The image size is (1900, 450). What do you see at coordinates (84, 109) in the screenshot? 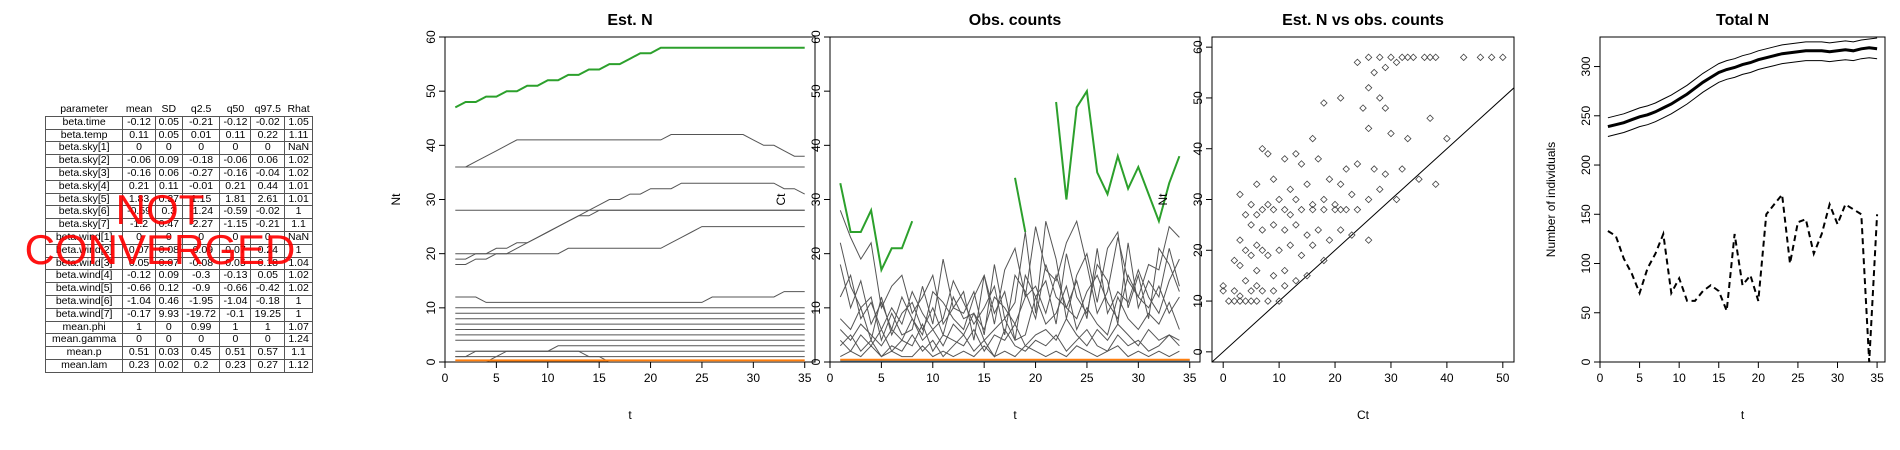
I see `column-header-0: parameter` at bounding box center [84, 109].